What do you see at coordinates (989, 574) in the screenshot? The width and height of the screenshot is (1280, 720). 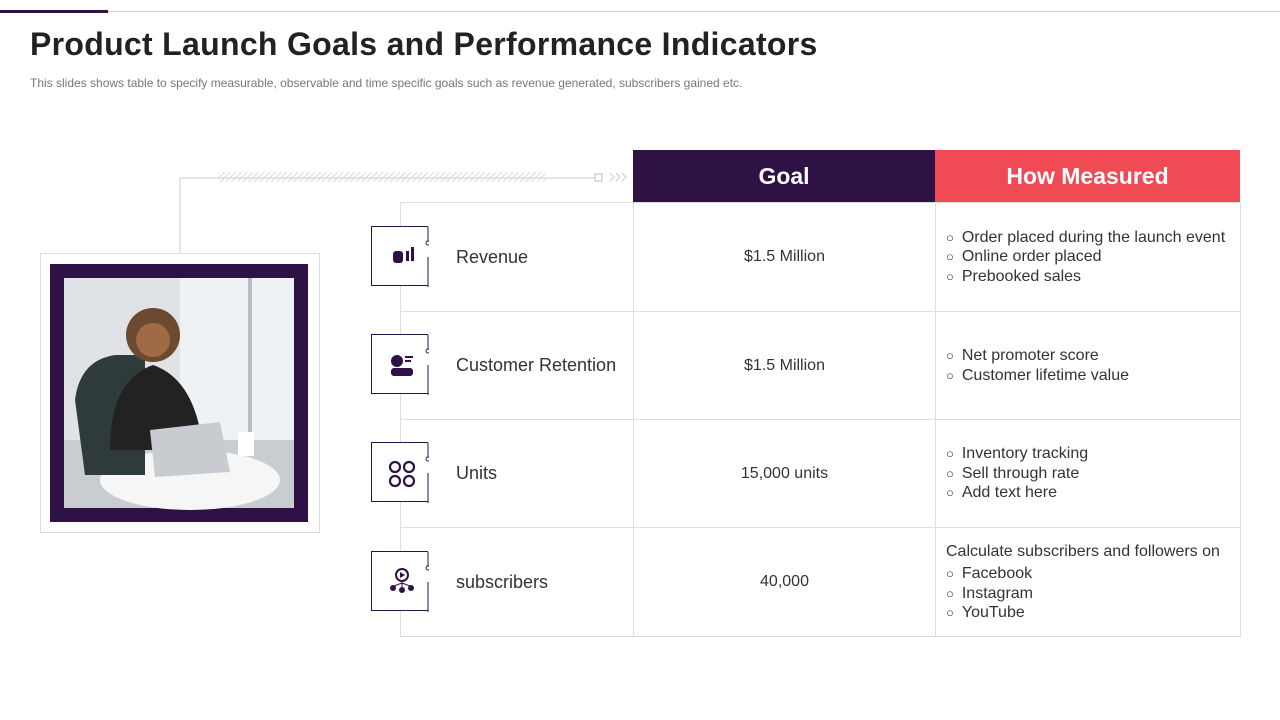 I see `measure-item: Facebook` at bounding box center [989, 574].